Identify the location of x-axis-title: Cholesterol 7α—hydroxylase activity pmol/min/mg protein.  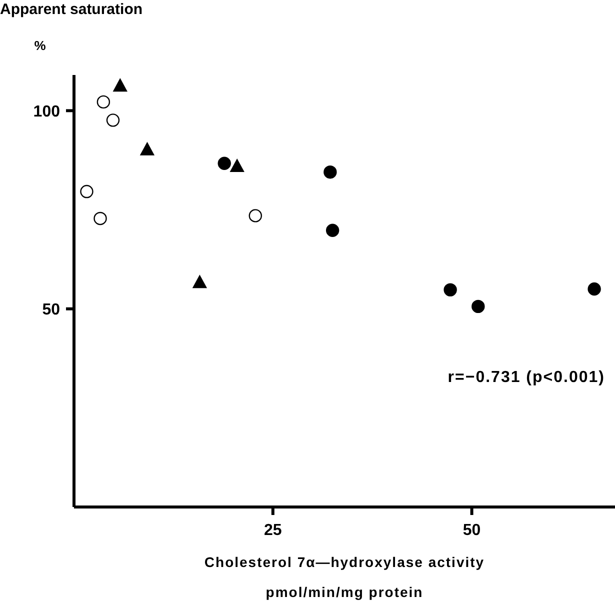
(344, 577).